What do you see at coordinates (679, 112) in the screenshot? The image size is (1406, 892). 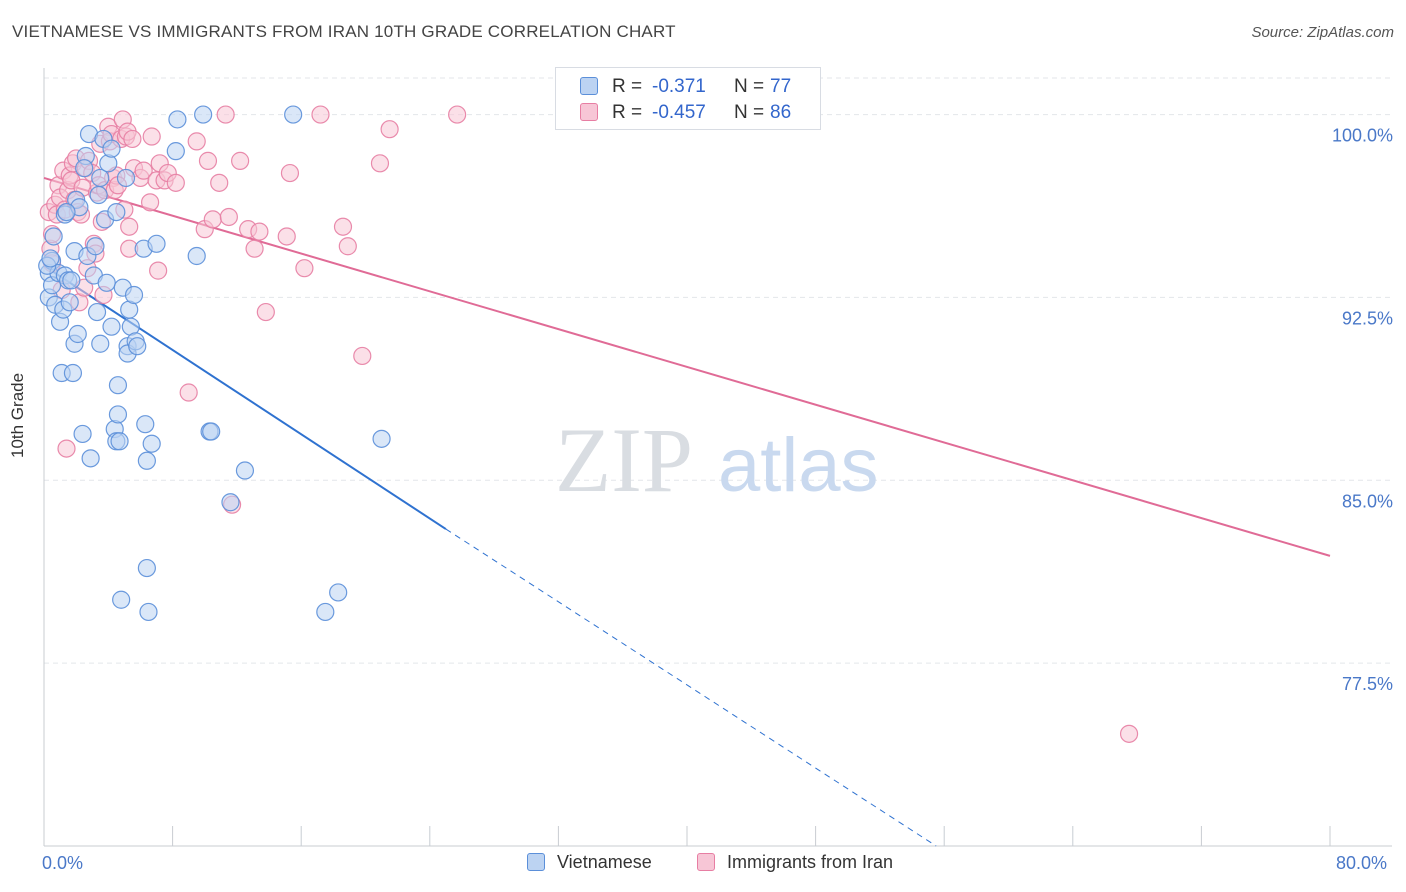 I see `legend-r-value: -0.457` at bounding box center [679, 112].